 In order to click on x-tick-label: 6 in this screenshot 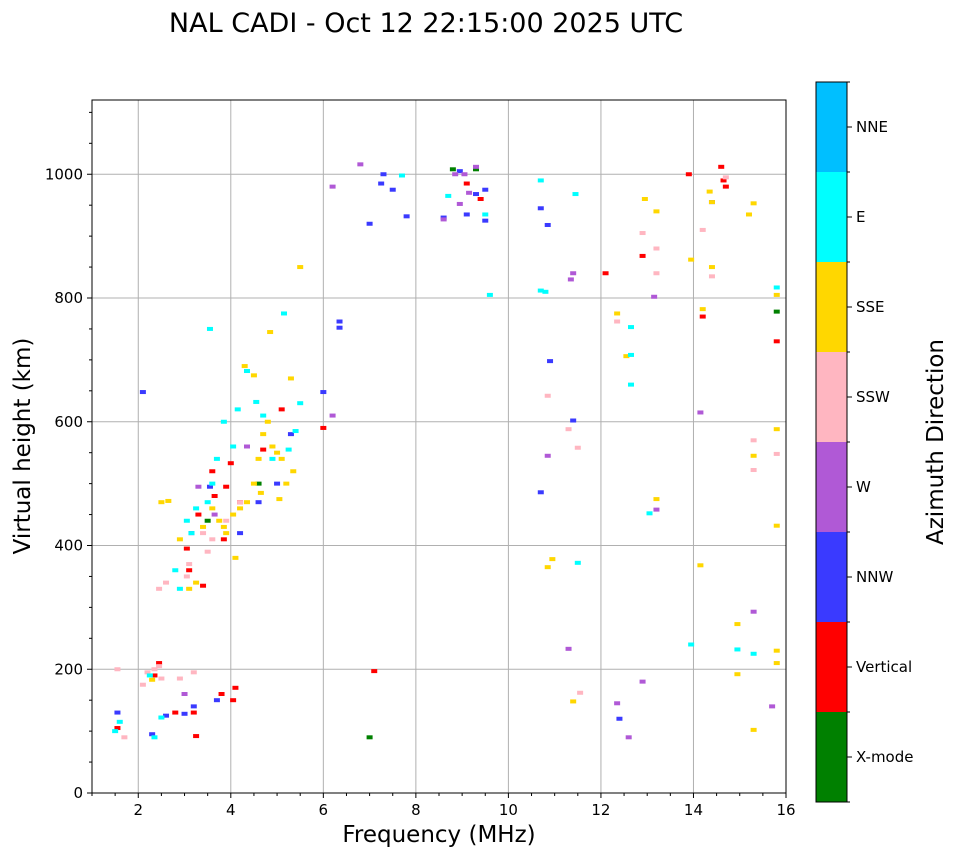, I will do `click(324, 810)`.